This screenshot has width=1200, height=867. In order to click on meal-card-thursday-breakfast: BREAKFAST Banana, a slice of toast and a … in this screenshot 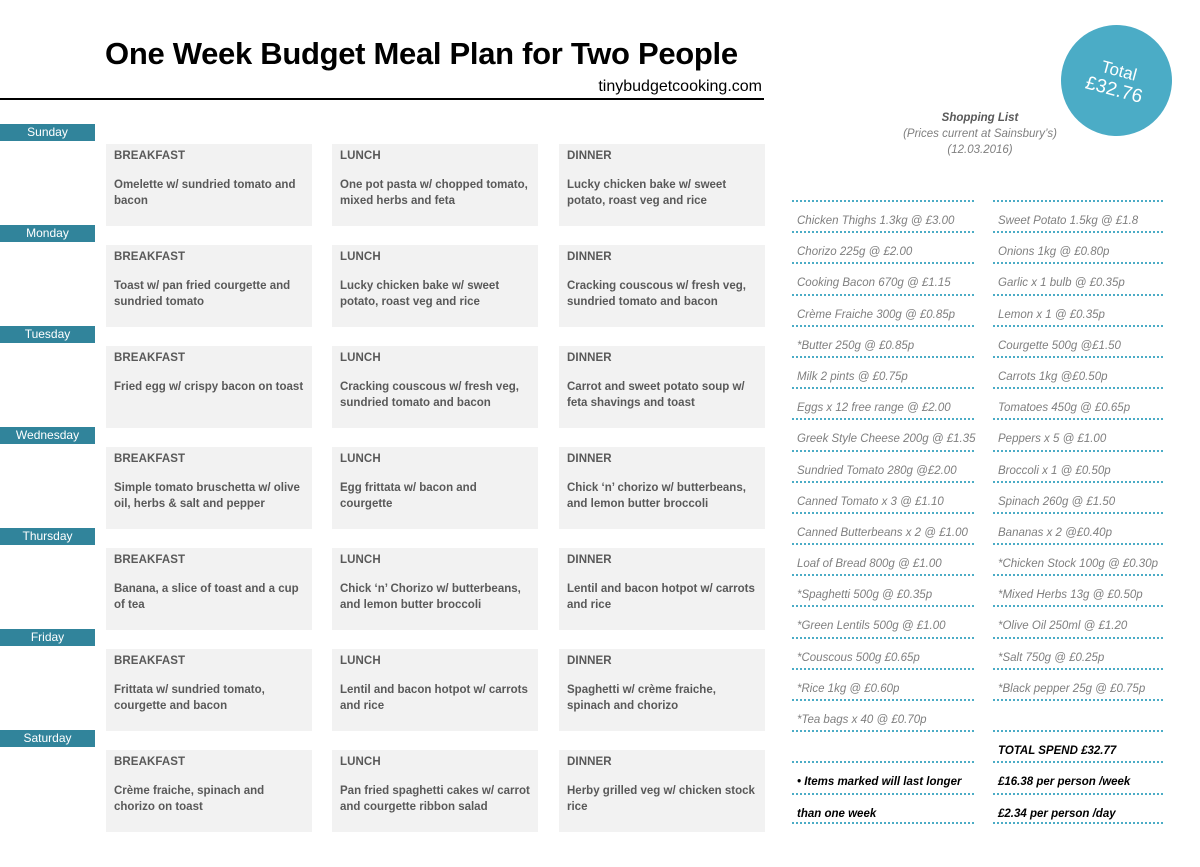, I will do `click(209, 589)`.